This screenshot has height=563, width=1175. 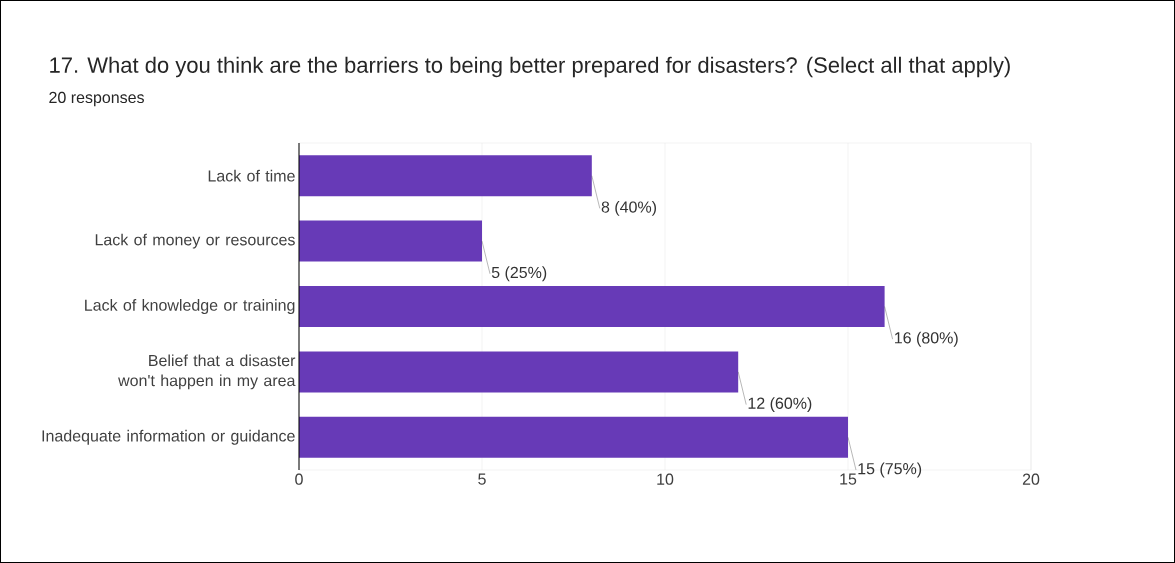 I want to click on y-tick-label: Lack of time, so click(x=251, y=175).